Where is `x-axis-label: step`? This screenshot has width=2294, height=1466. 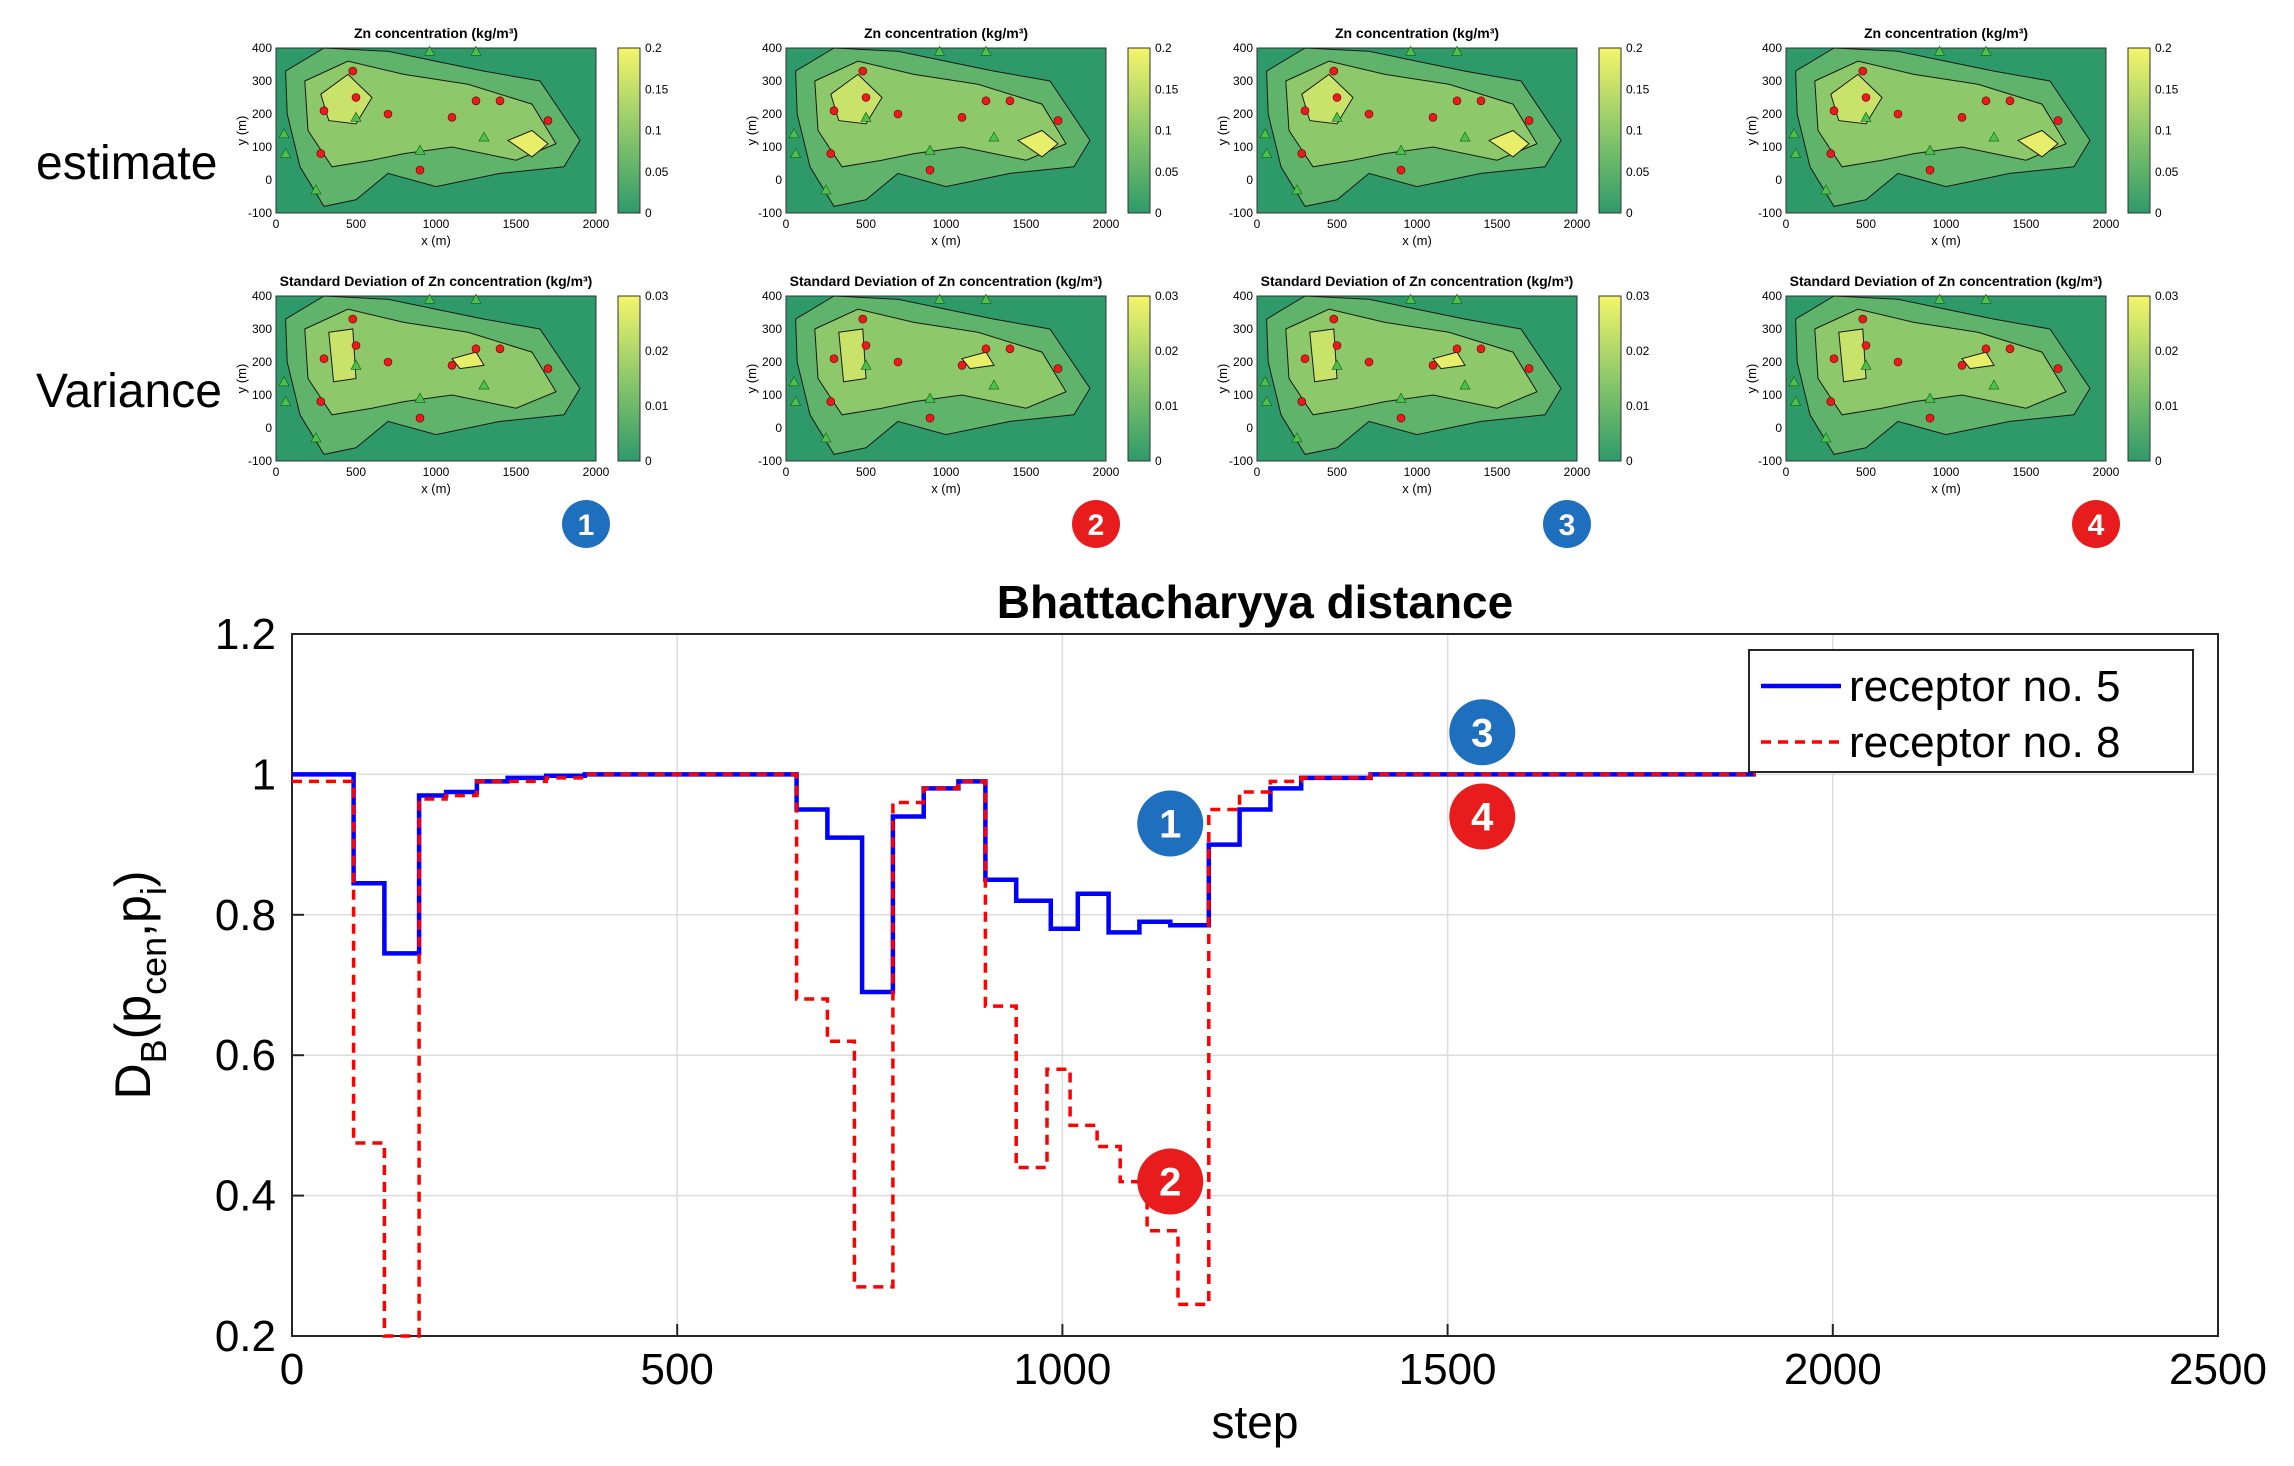
x-axis-label: step is located at coordinates (1255, 1422).